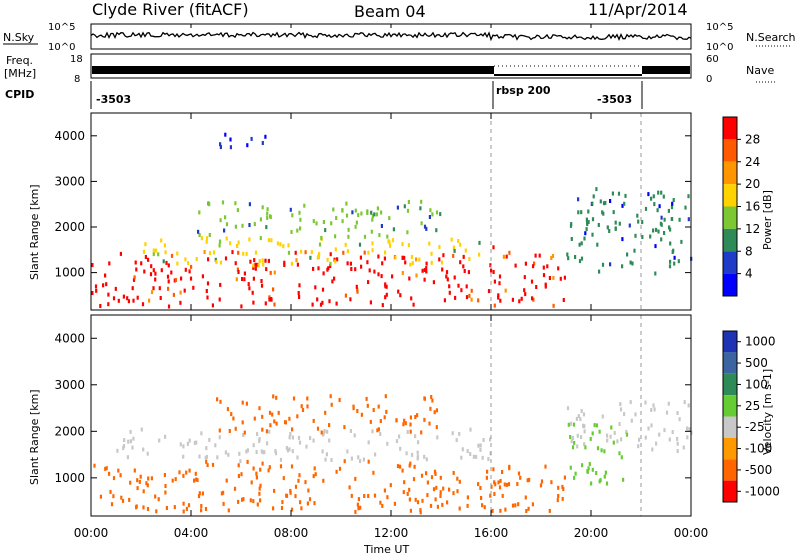  Describe the element at coordinates (767, 220) in the screenshot. I see `power-colorbar-label: Power [dB]` at that location.